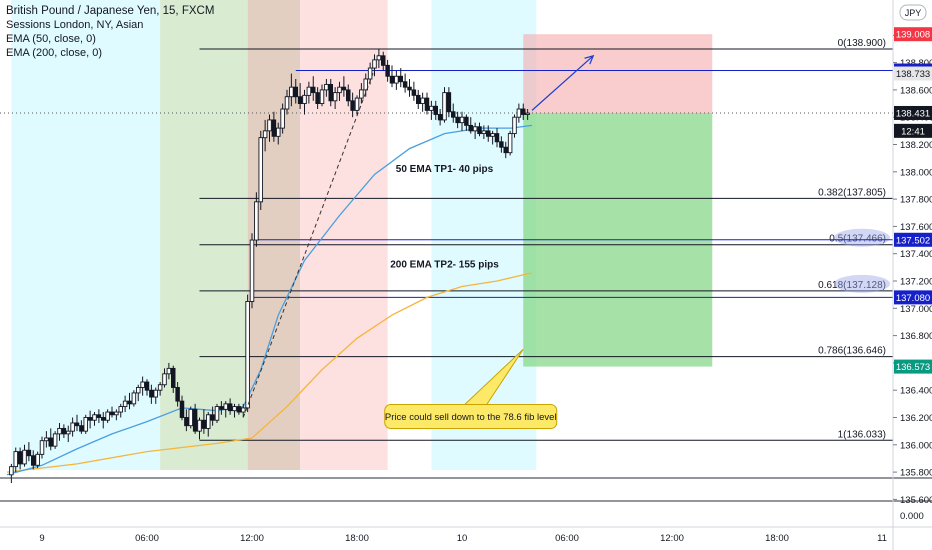  I want to click on y-tick-label-16: 135.800, so click(916, 473).